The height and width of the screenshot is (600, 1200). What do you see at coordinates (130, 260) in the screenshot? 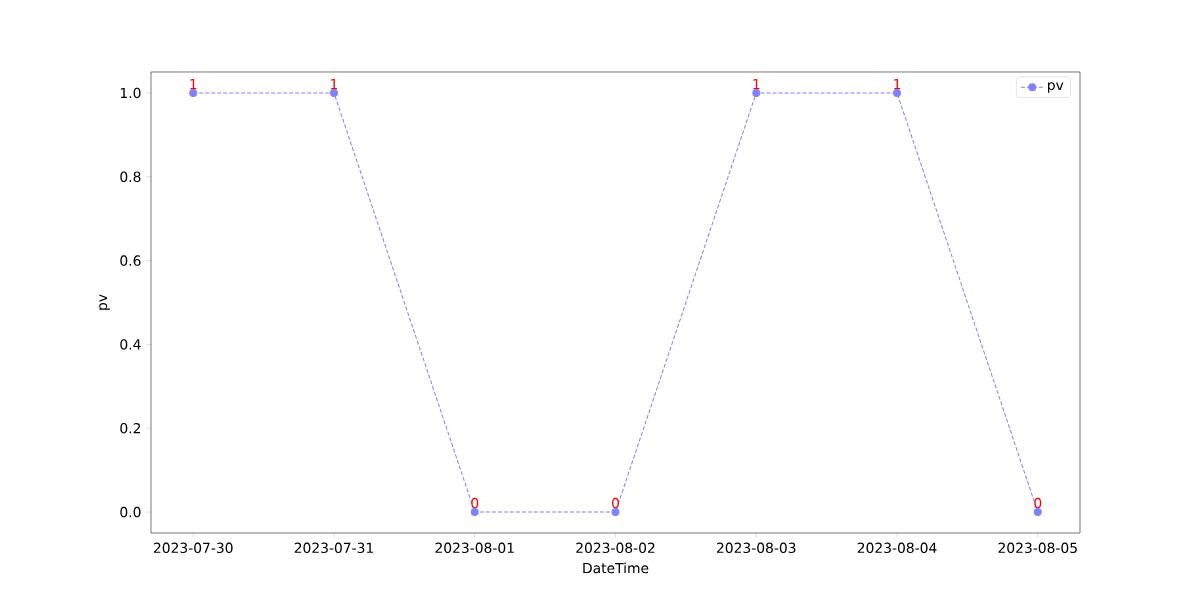
I see `y-tick-label: 0.6` at bounding box center [130, 260].